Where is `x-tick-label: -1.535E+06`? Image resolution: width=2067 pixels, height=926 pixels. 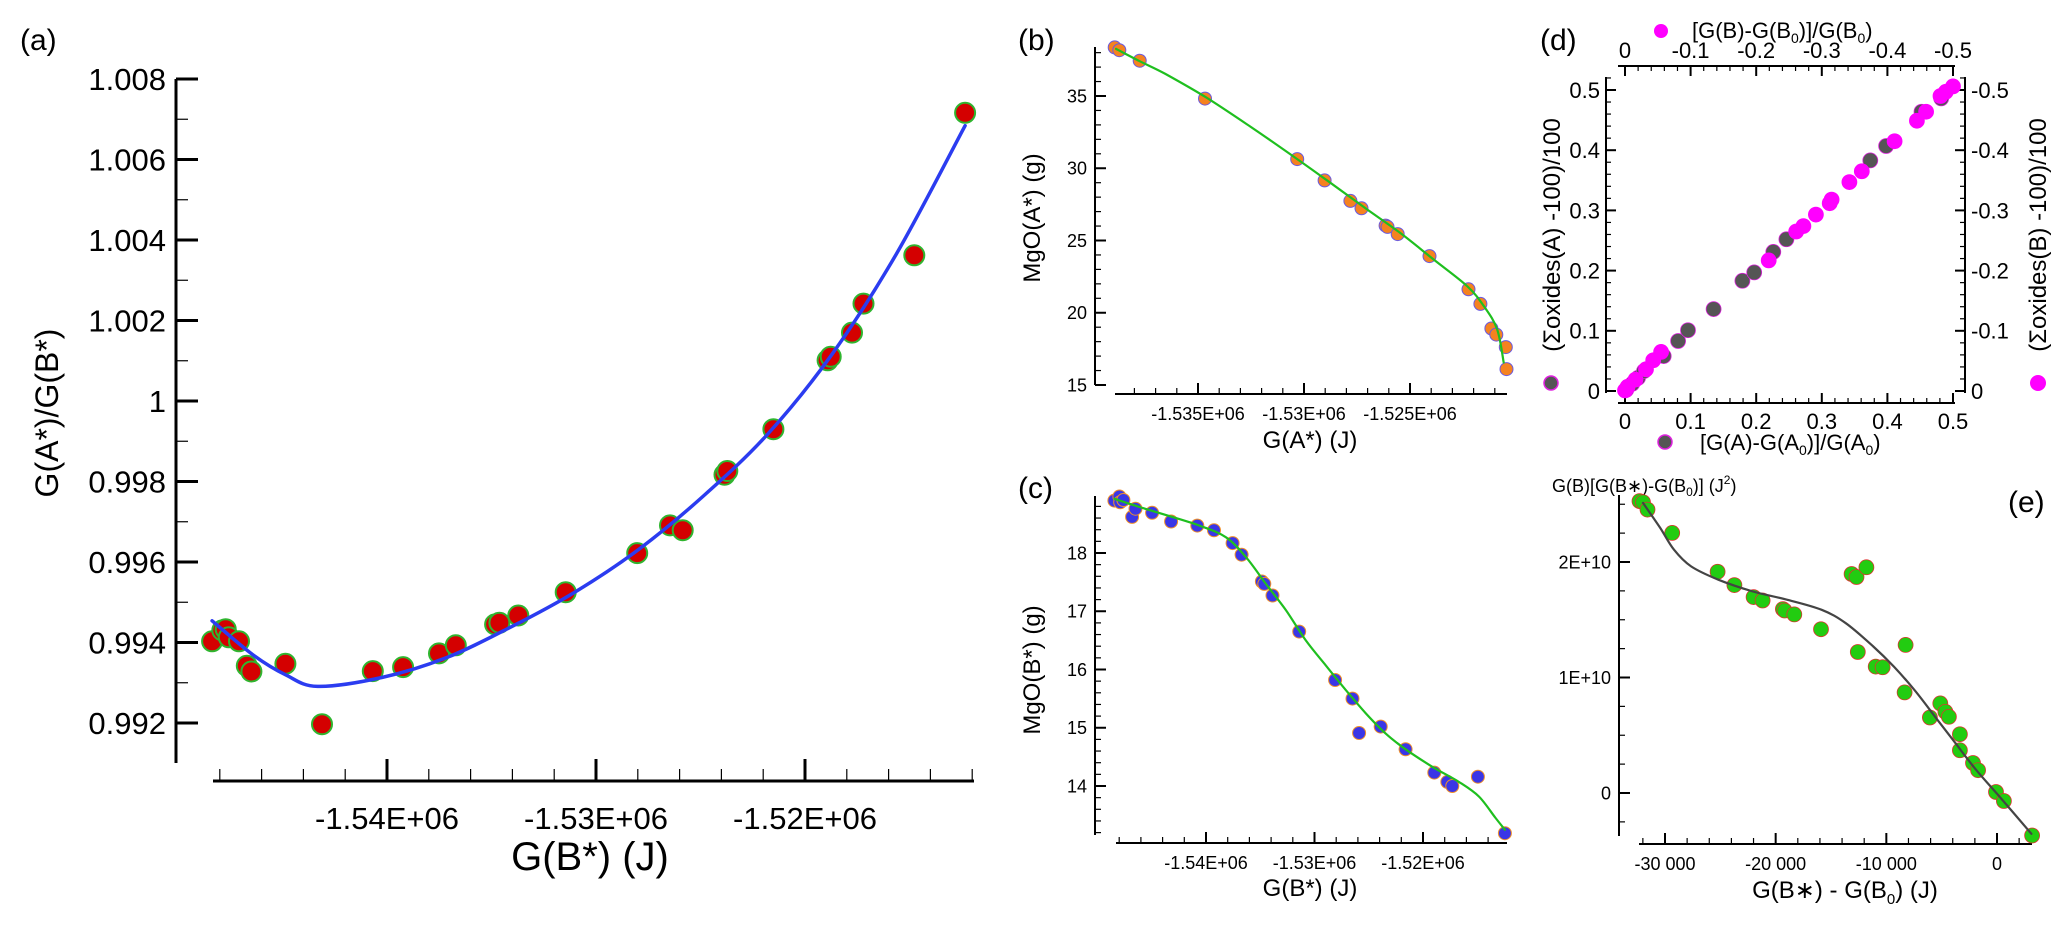 x-tick-label: -1.535E+06 is located at coordinates (1198, 414).